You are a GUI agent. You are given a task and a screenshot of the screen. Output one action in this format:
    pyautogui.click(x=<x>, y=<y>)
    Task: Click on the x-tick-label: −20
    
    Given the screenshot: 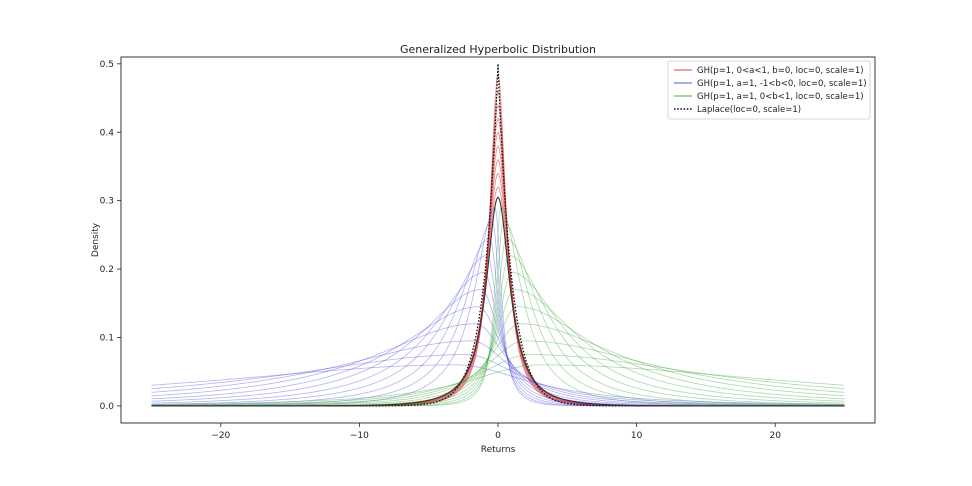 What is the action you would take?
    pyautogui.click(x=220, y=436)
    